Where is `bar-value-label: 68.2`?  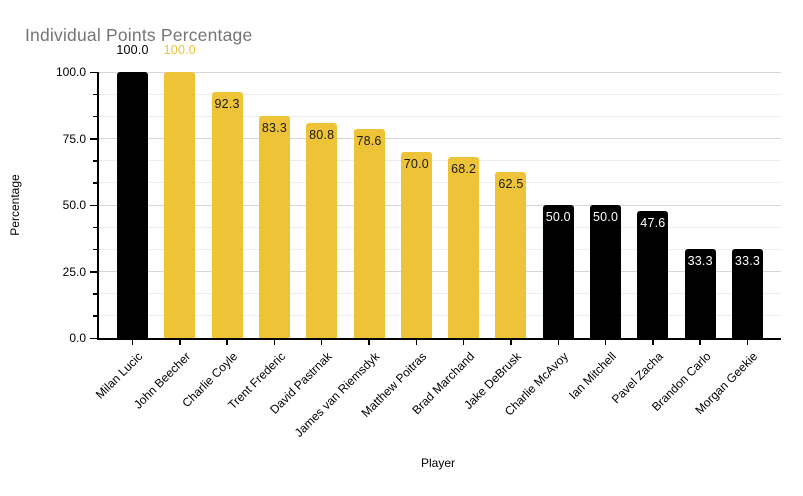
bar-value-label: 68.2 is located at coordinates (464, 168).